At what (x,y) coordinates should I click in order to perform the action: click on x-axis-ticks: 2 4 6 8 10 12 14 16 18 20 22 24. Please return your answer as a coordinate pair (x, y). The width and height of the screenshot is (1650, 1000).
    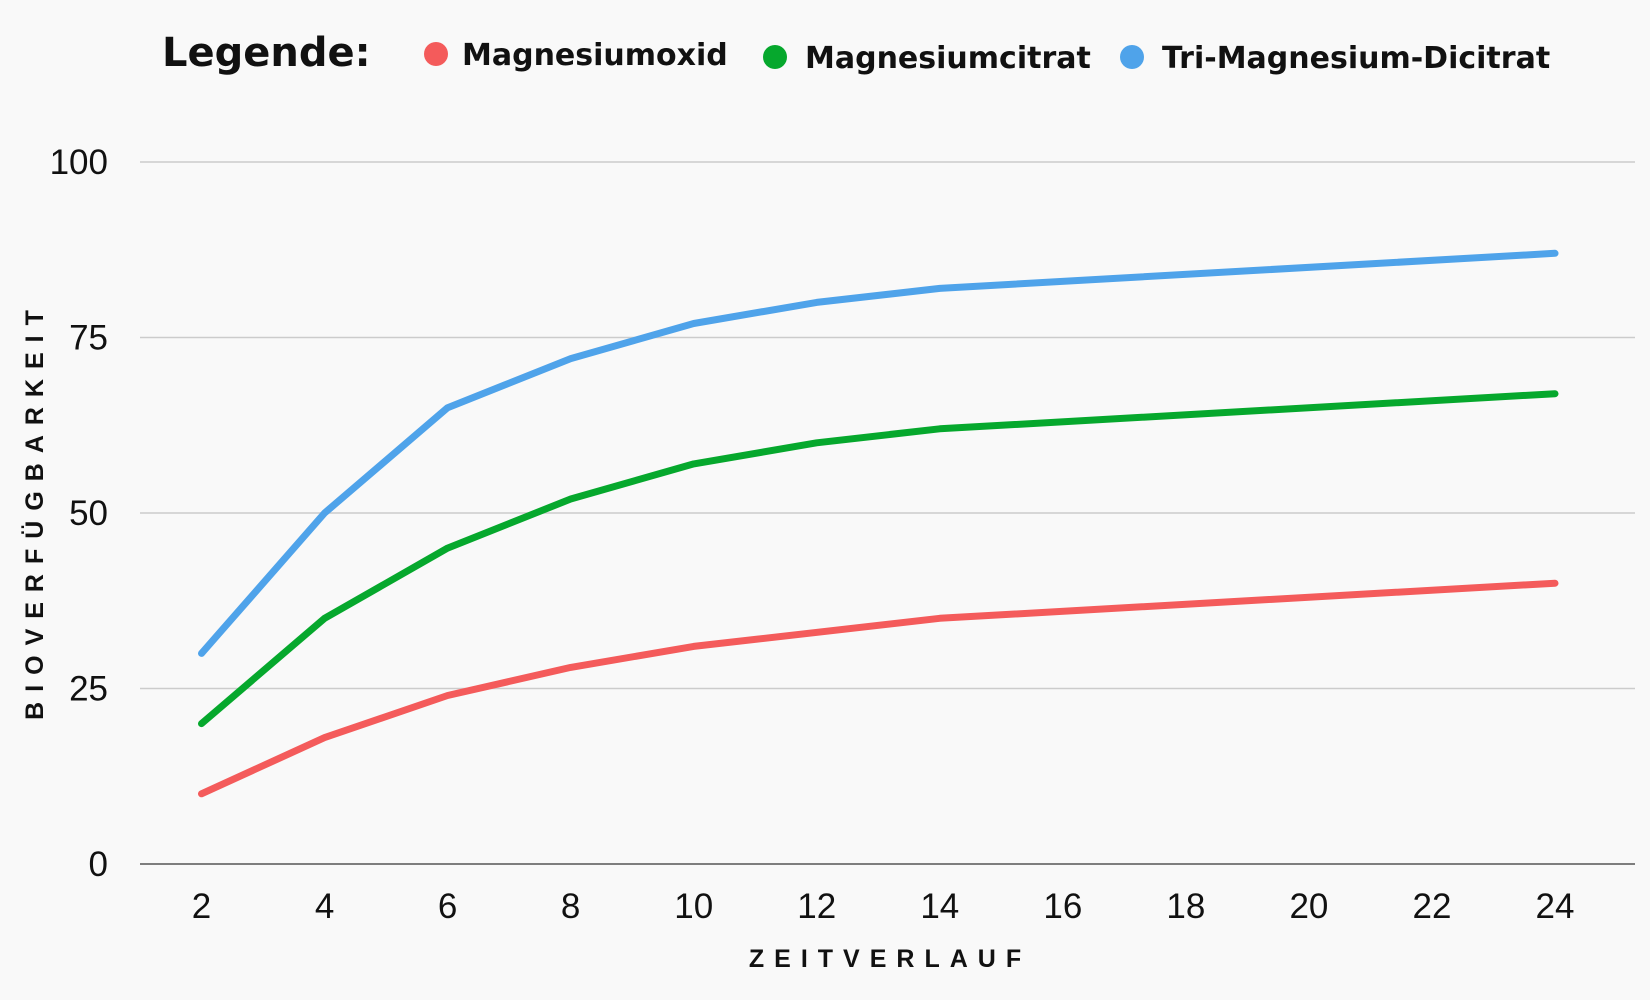
    Looking at the image, I should click on (883, 906).